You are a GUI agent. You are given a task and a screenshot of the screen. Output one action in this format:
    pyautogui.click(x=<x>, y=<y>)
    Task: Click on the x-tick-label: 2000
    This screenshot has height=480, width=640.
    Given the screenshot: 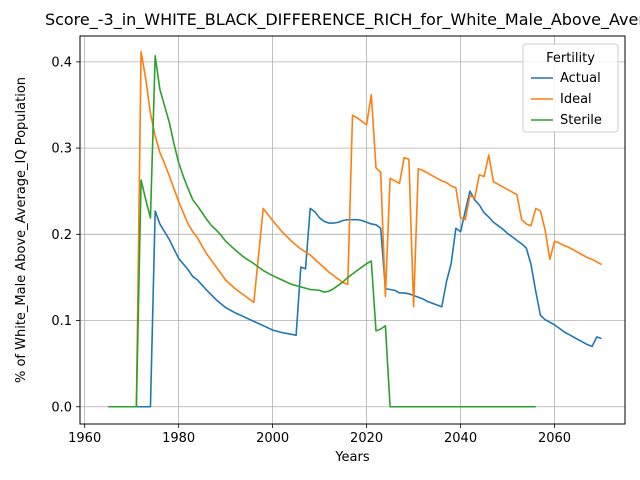 What is the action you would take?
    pyautogui.click(x=272, y=438)
    